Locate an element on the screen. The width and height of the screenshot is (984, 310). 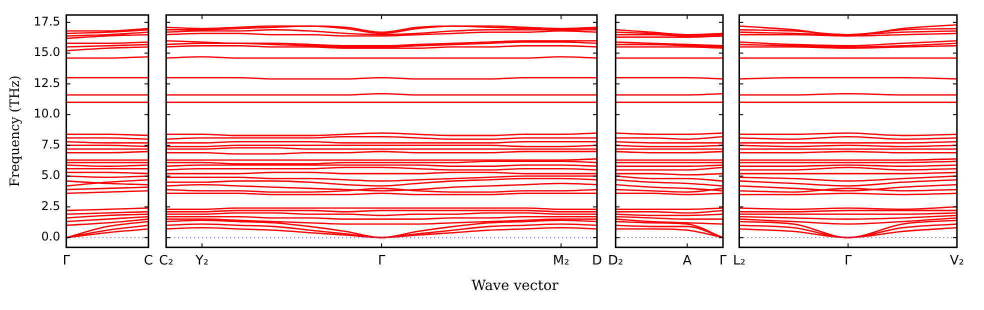
y-tick-label: 12.5 is located at coordinates (47, 83).